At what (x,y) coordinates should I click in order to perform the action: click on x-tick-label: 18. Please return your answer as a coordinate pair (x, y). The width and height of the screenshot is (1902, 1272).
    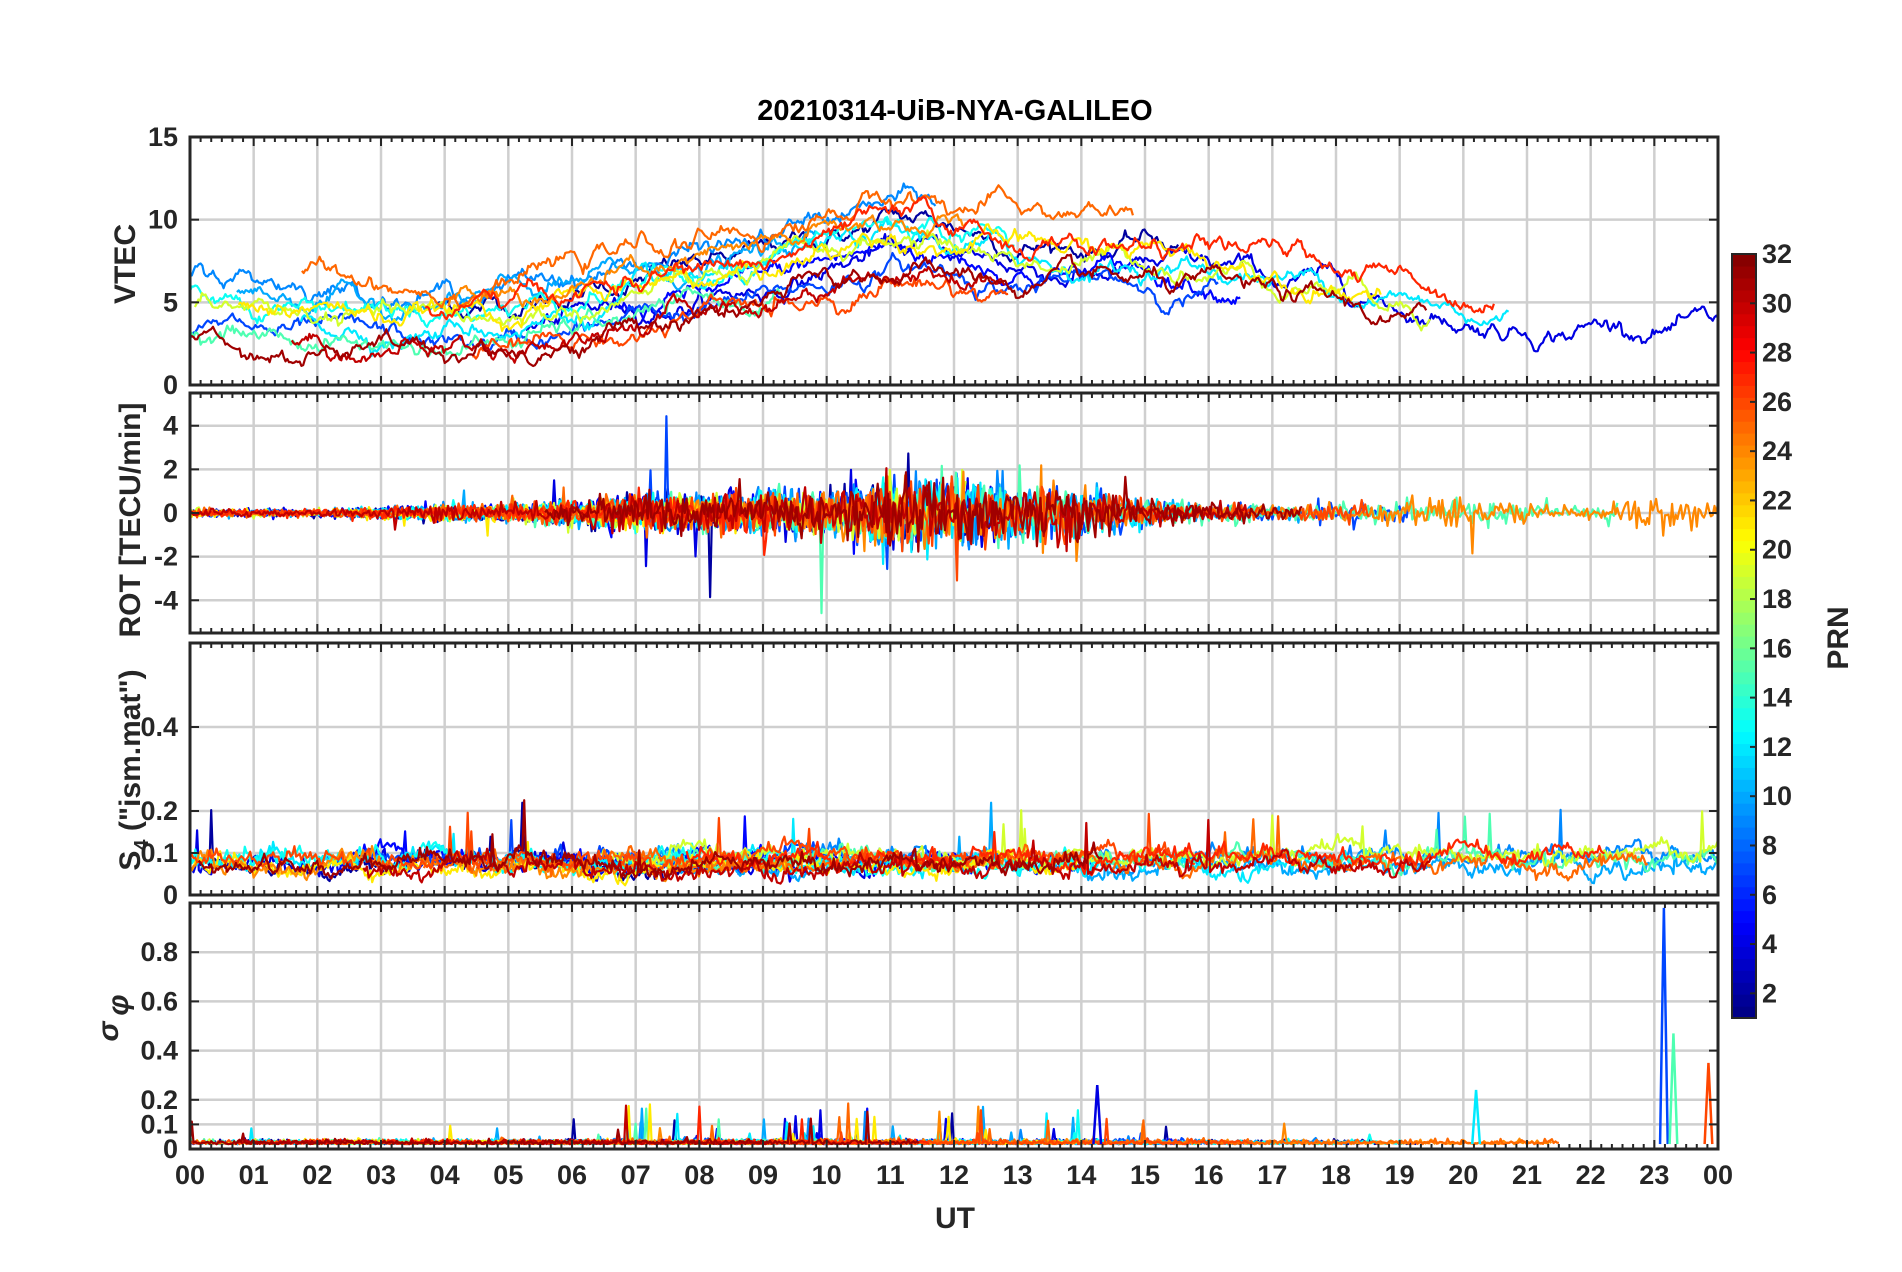
    Looking at the image, I should click on (1336, 1175).